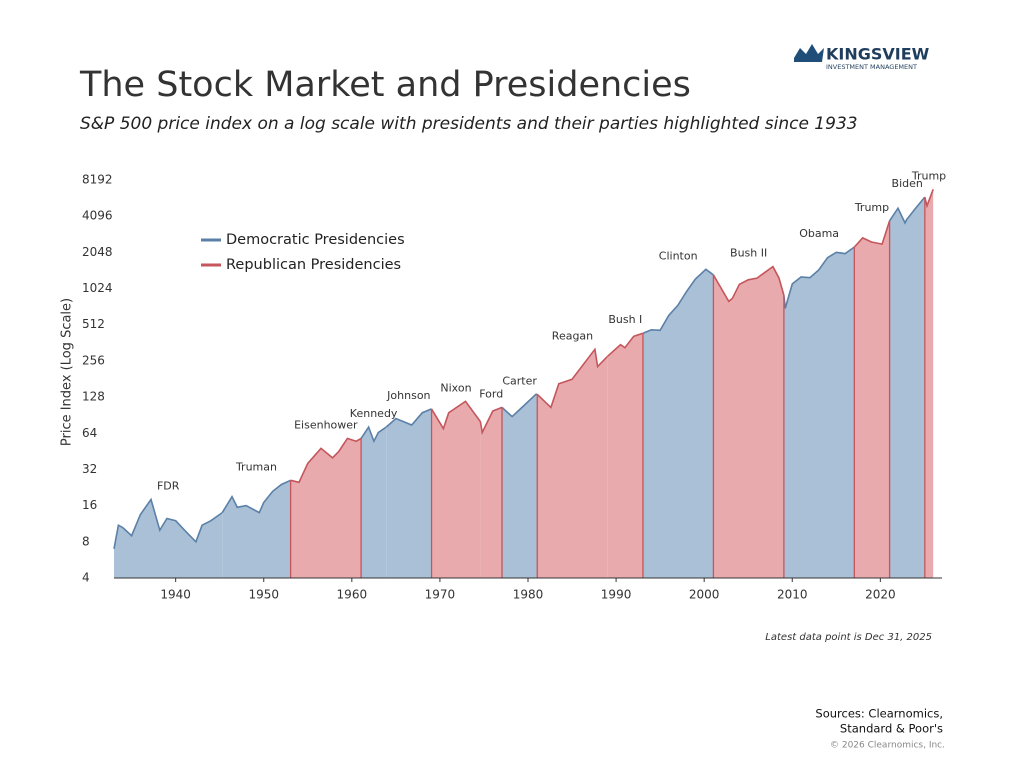  What do you see at coordinates (819, 233) in the screenshot?
I see `presidency-label: Obama` at bounding box center [819, 233].